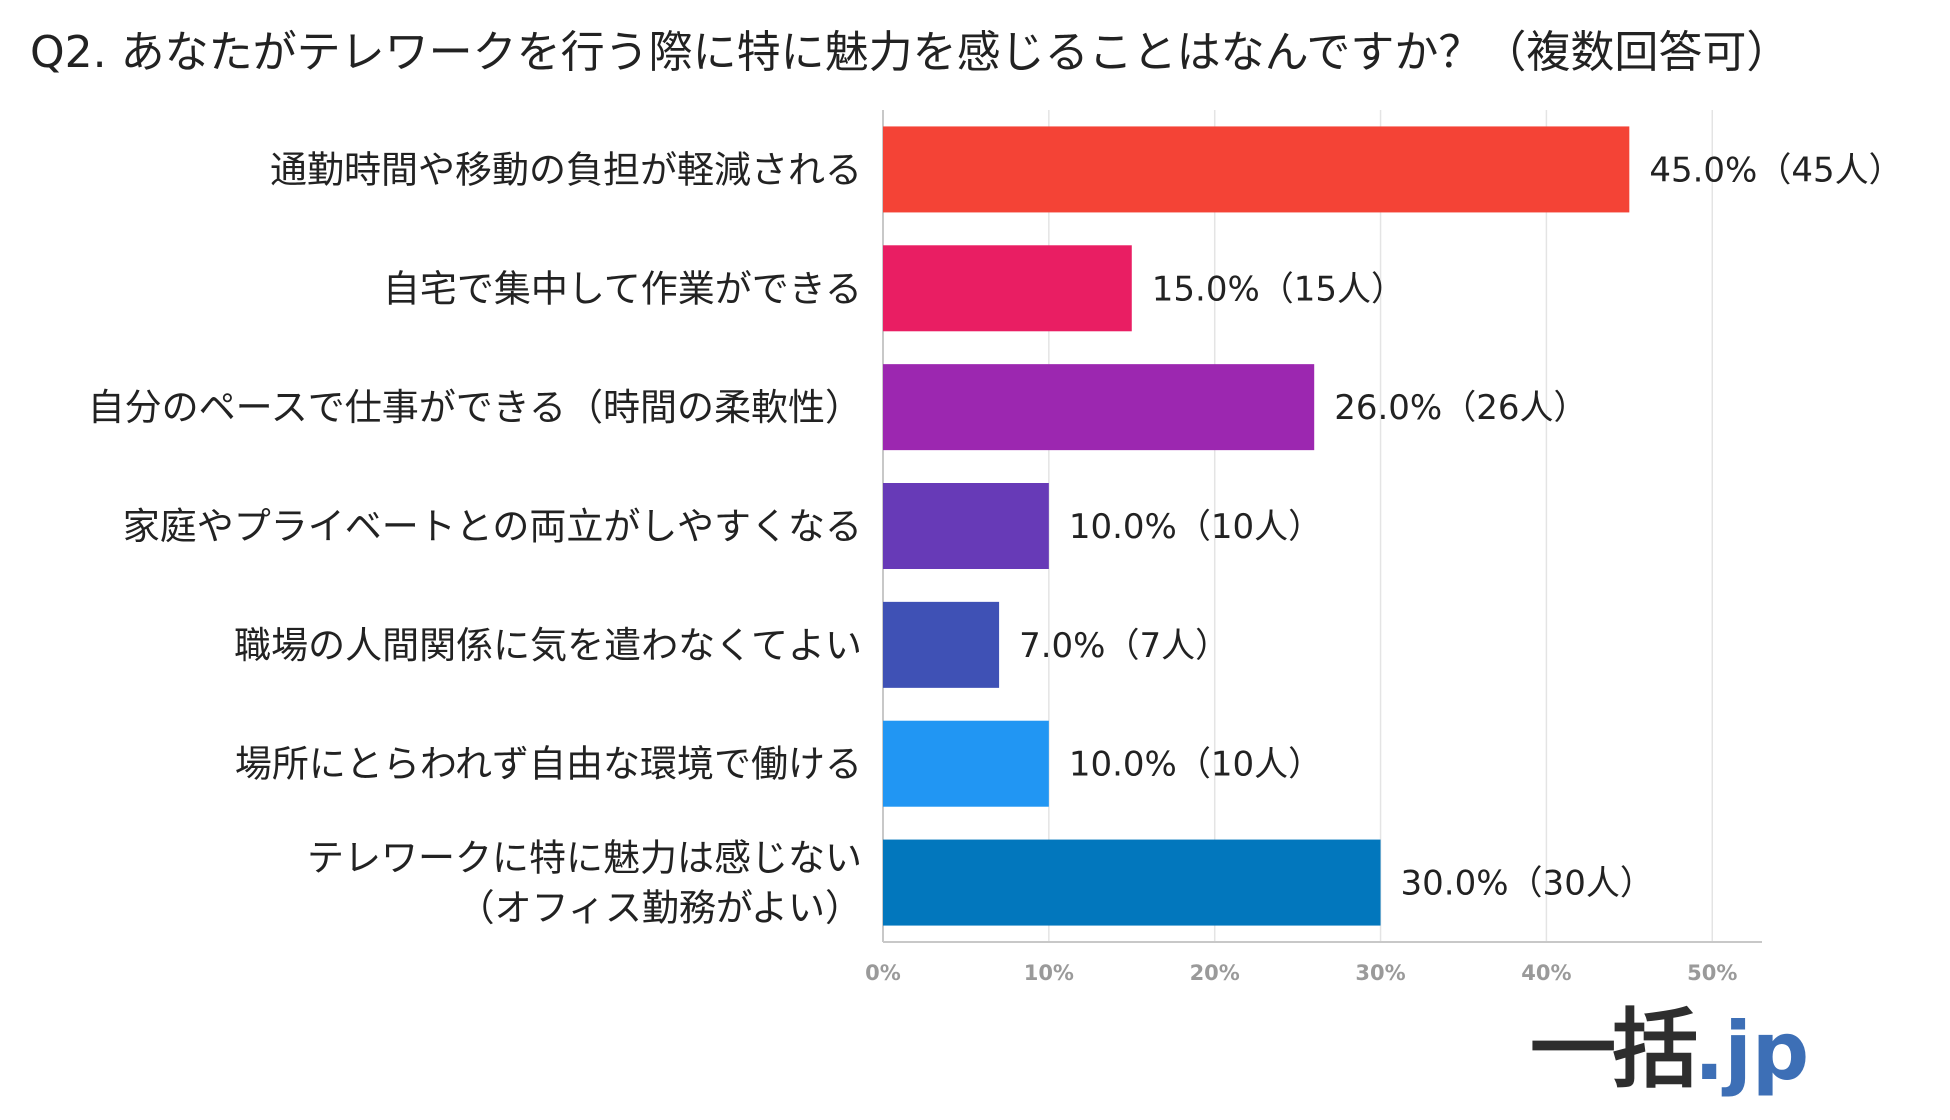 The width and height of the screenshot is (1950, 1120). What do you see at coordinates (883, 973) in the screenshot?
I see `x-tick-label: 0%` at bounding box center [883, 973].